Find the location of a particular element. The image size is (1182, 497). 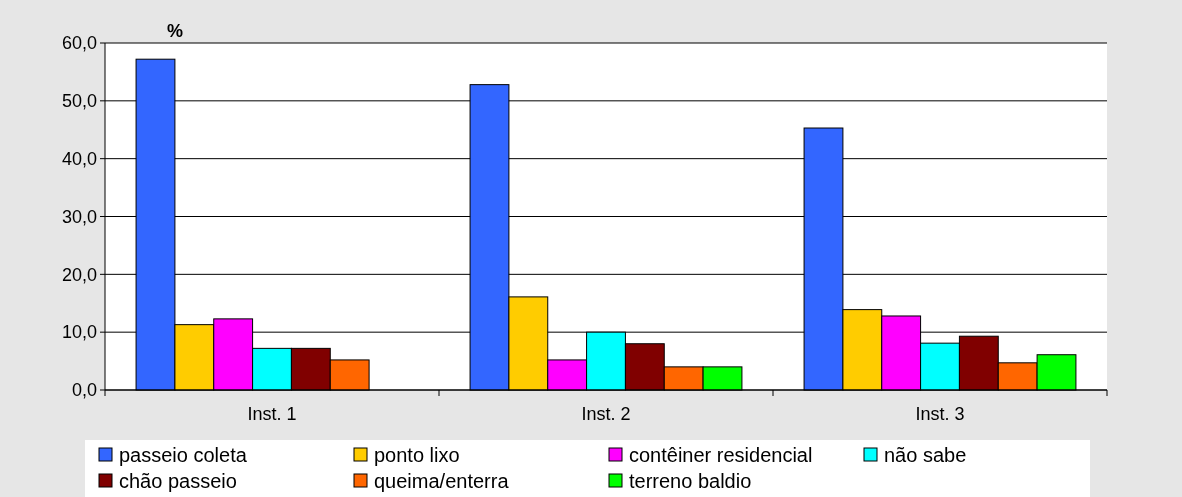

y-tick-label: 40,0 is located at coordinates (79, 158).